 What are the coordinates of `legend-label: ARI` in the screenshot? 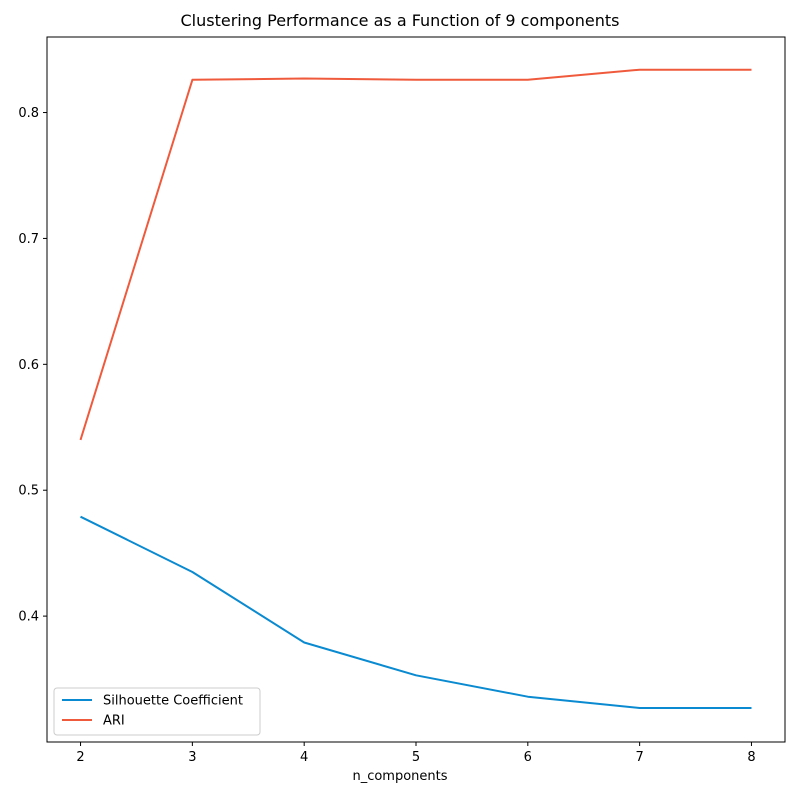 It's located at (114, 721).